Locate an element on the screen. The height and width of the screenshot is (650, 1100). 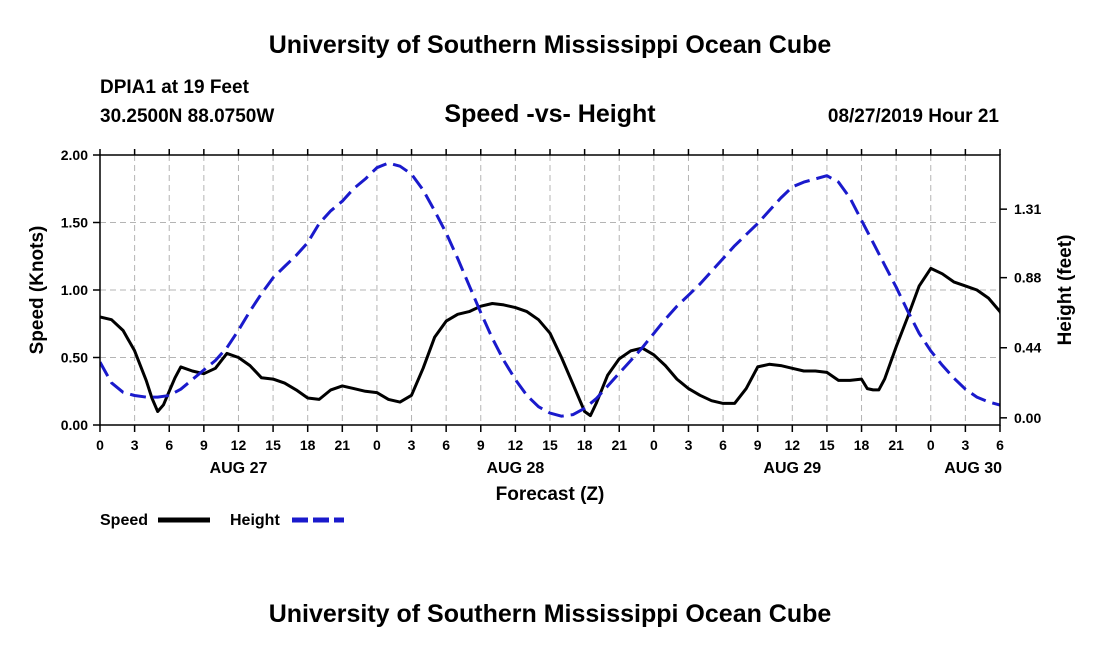
y2-tick-label: 0.00 is located at coordinates (1027, 418).